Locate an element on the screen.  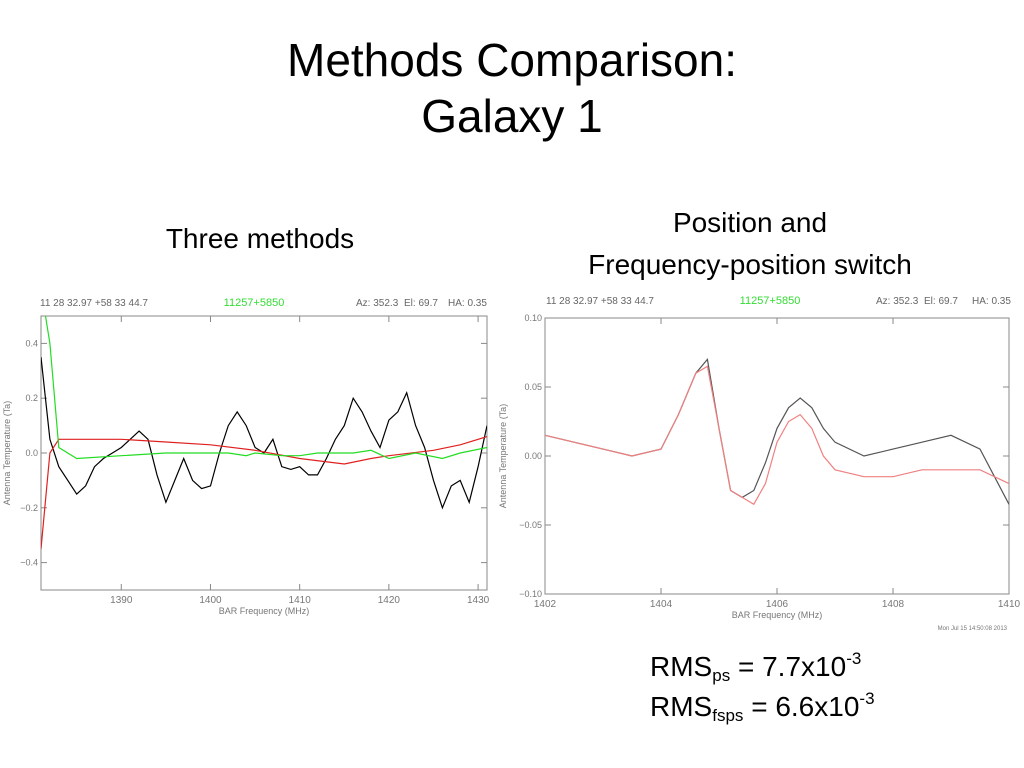
x-tick-label: 1408 is located at coordinates (893, 604).